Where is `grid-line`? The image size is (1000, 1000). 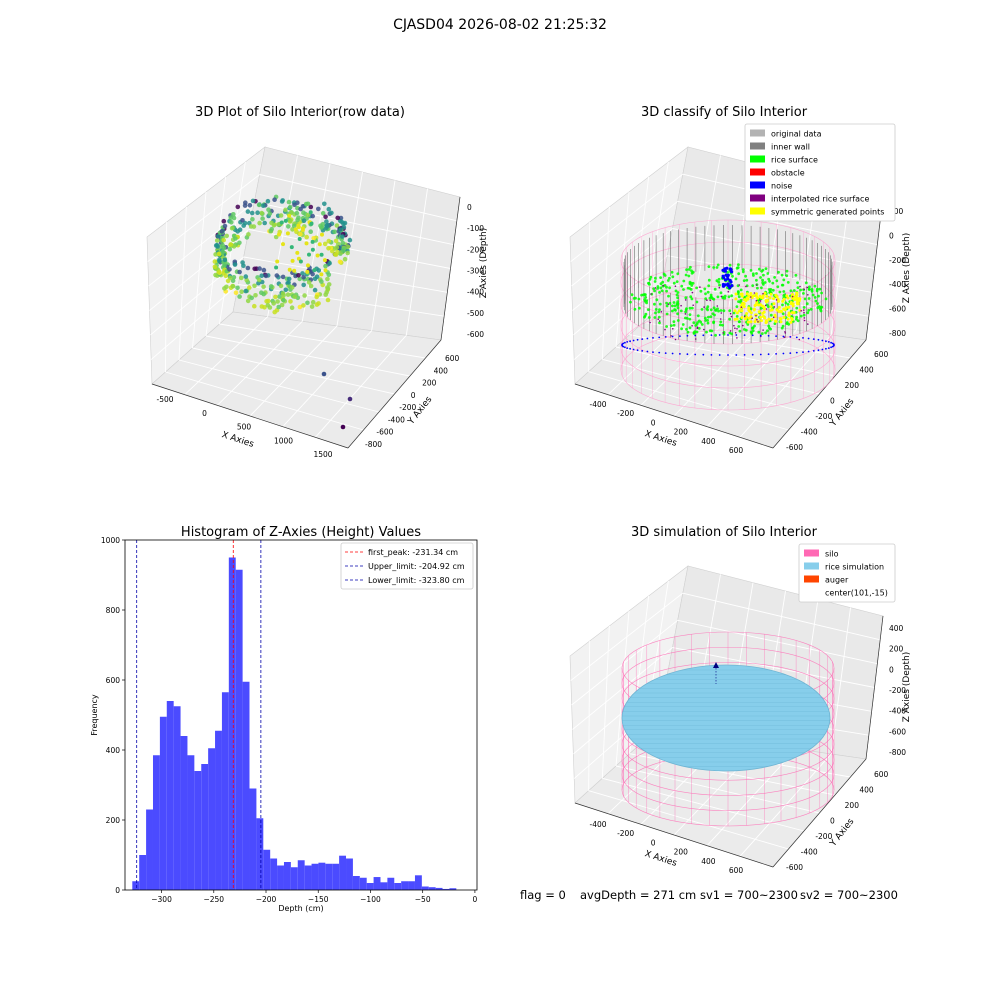
grid-line is located at coordinates (627, 636).